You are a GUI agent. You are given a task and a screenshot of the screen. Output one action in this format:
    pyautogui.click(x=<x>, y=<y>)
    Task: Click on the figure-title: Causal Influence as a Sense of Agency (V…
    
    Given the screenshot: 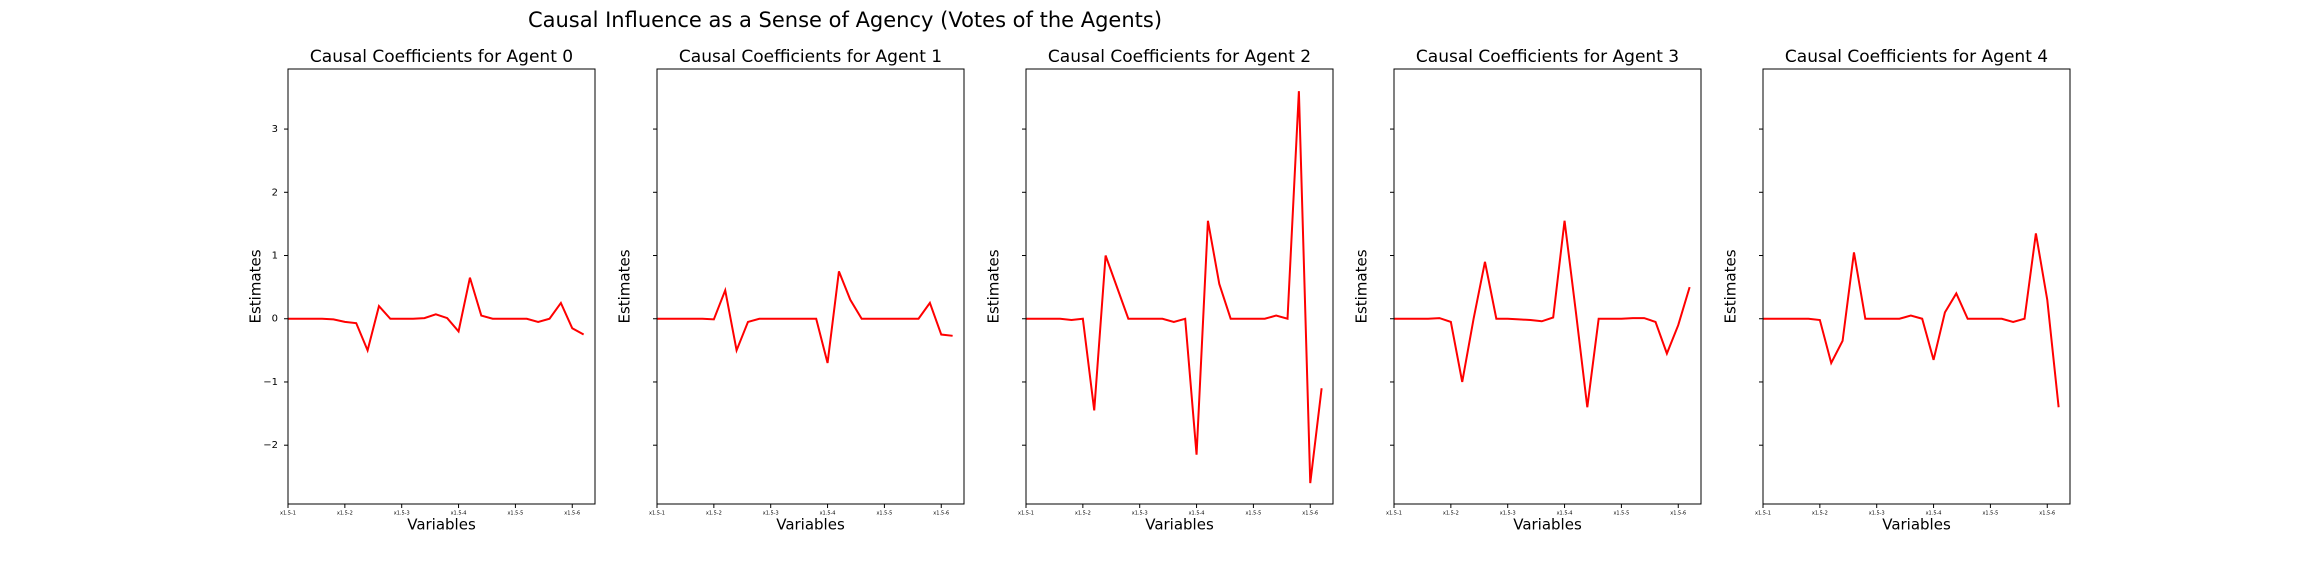 What is the action you would take?
    pyautogui.click(x=845, y=20)
    